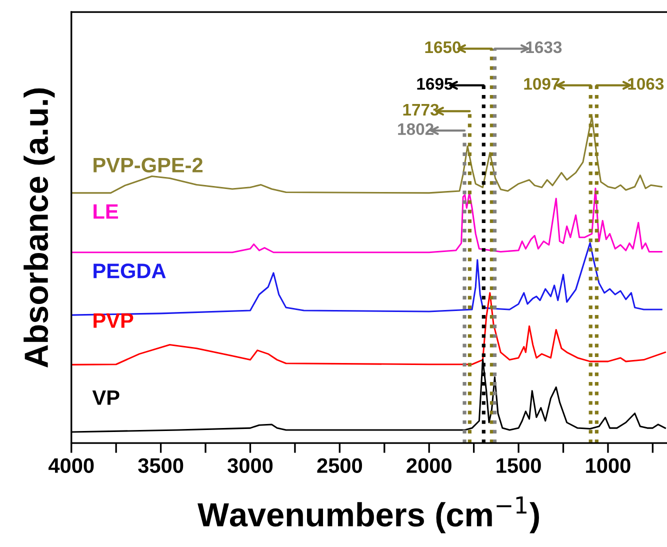  What do you see at coordinates (71, 465) in the screenshot?
I see `x-tick-label: 4000` at bounding box center [71, 465].